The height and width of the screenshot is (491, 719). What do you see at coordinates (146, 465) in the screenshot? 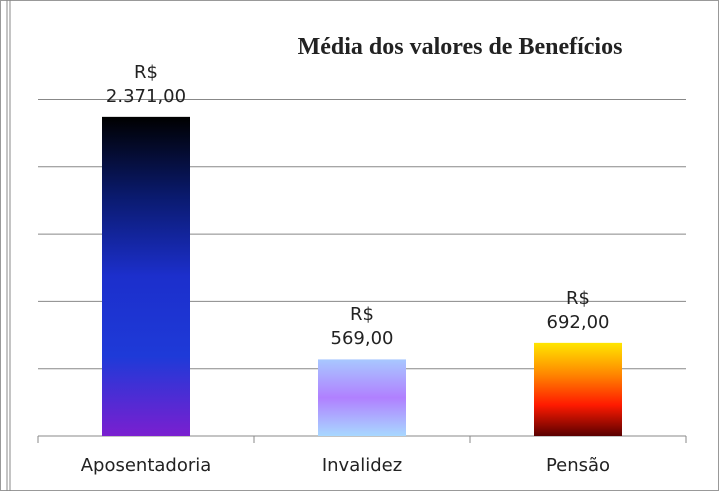
I see `x-tick-label: Aposentadoria` at bounding box center [146, 465].